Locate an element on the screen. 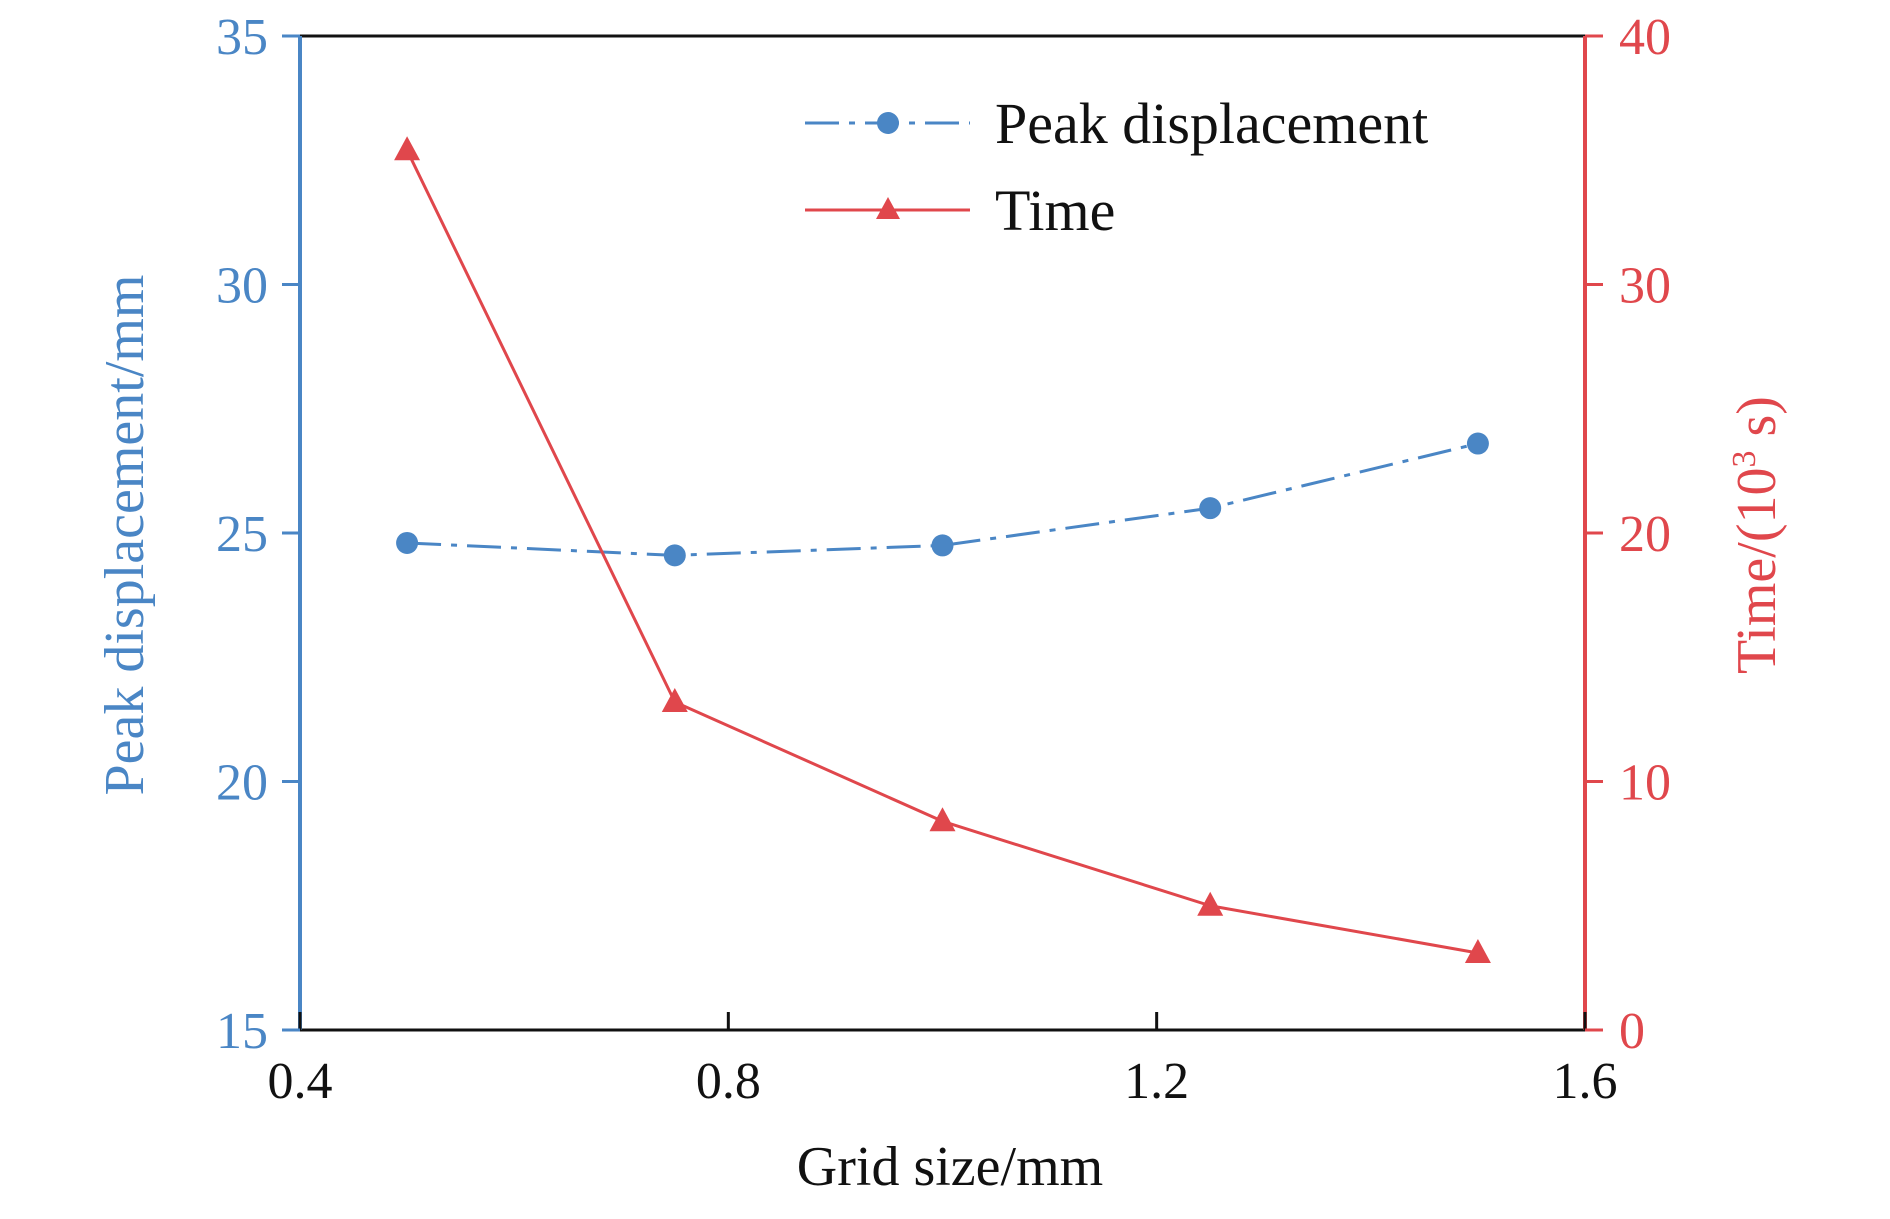 This screenshot has width=1890, height=1219. x-tick-label: 1.2 is located at coordinates (1156, 1081).